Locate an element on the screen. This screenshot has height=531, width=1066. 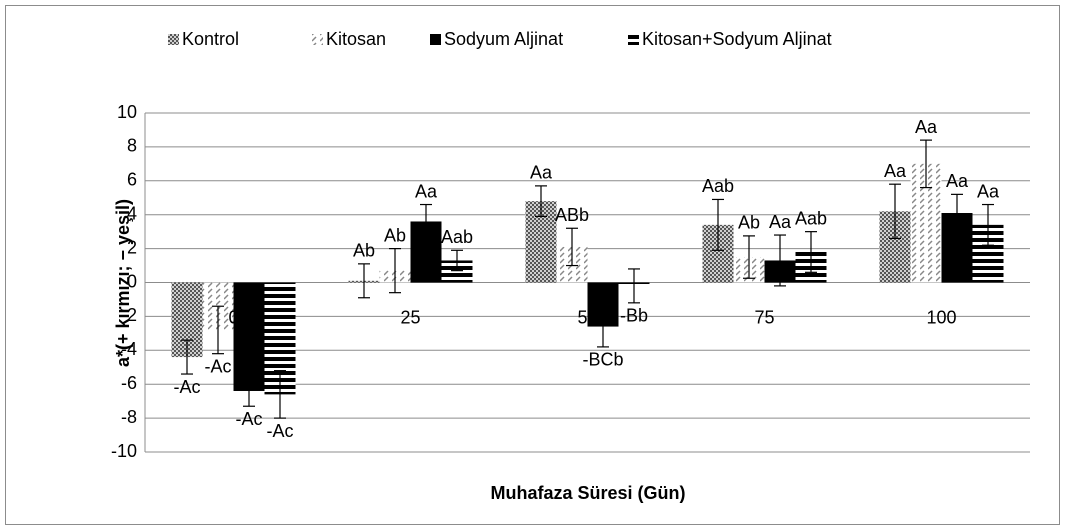
data-label: -BCb is located at coordinates (602, 360).